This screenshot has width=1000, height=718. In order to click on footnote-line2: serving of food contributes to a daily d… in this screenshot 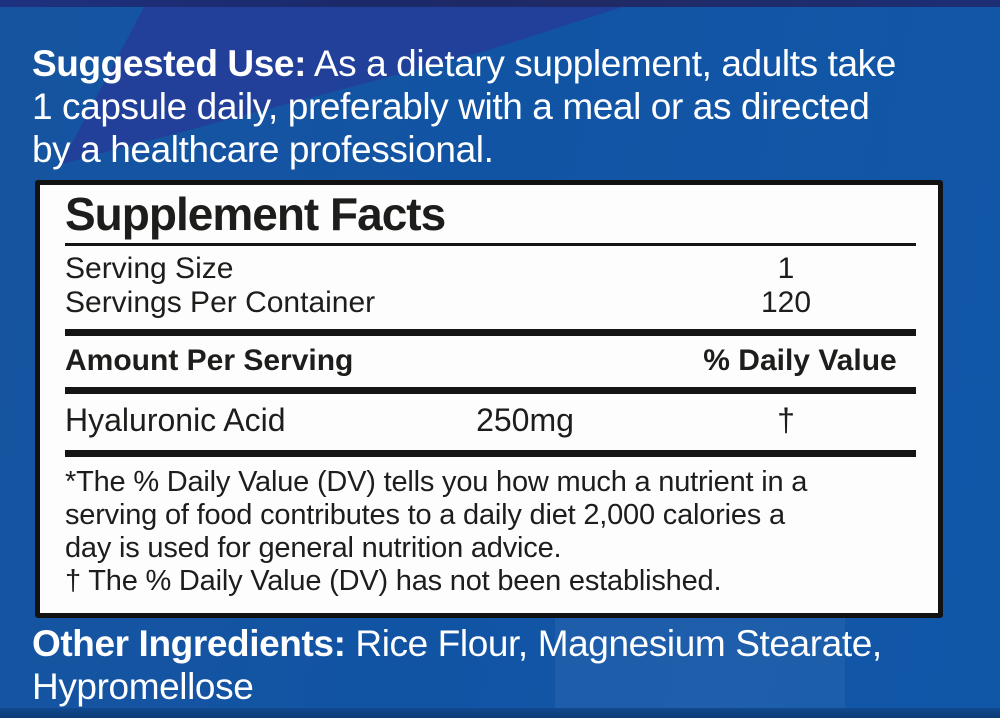, I will do `click(425, 515)`.